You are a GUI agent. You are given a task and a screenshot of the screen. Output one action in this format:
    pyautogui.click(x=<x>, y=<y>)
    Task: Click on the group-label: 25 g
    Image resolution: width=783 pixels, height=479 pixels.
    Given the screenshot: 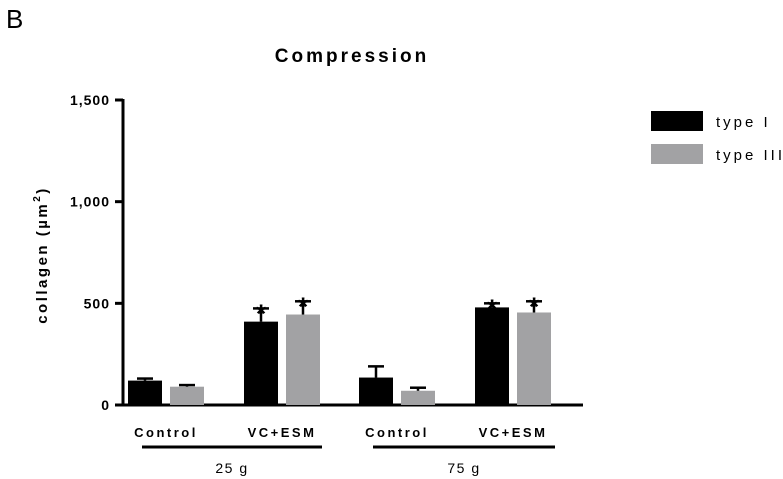 What is the action you would take?
    pyautogui.click(x=231, y=468)
    